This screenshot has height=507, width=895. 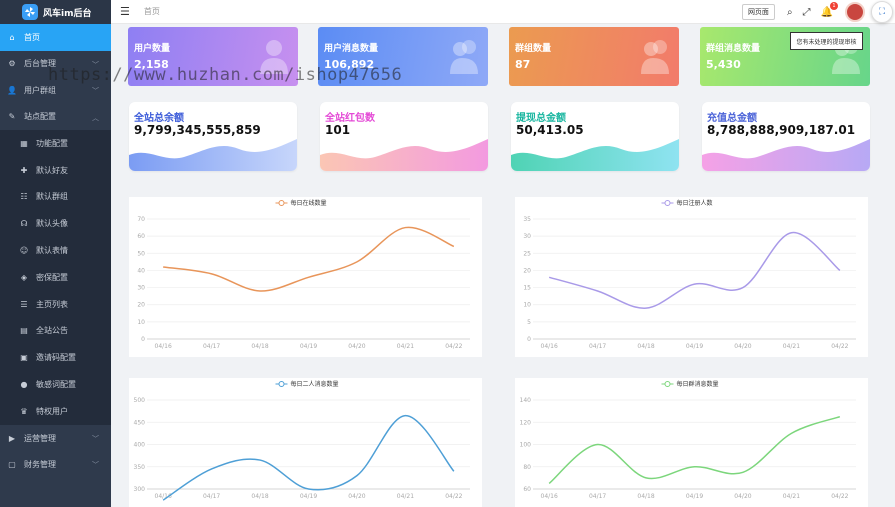 I want to click on sidebar-item-sub-6: ☰ 主页列表, so click(x=55, y=304).